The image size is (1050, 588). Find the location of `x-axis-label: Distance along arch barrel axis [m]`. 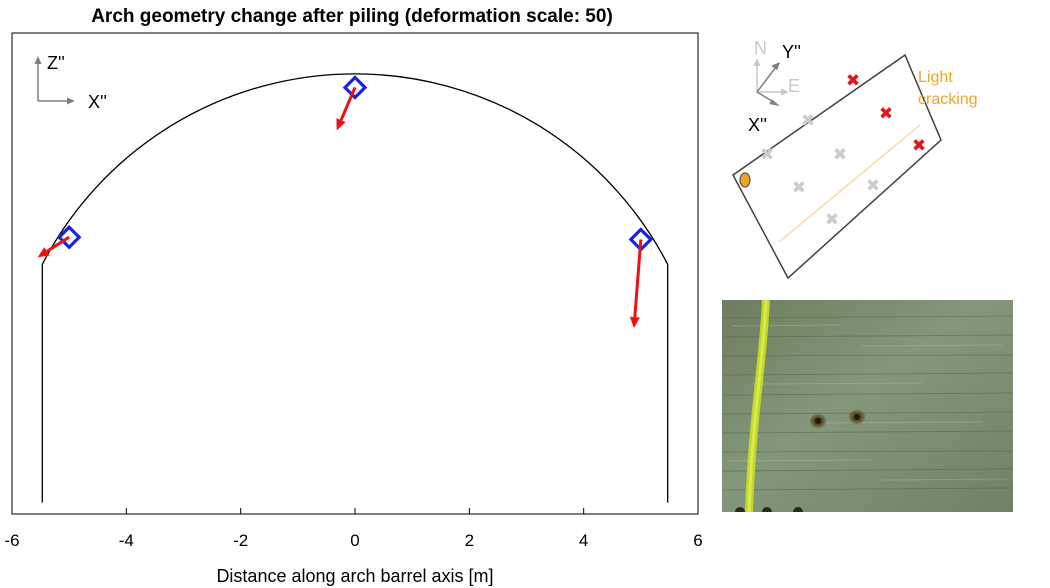

x-axis-label: Distance along arch barrel axis [m] is located at coordinates (354, 576).